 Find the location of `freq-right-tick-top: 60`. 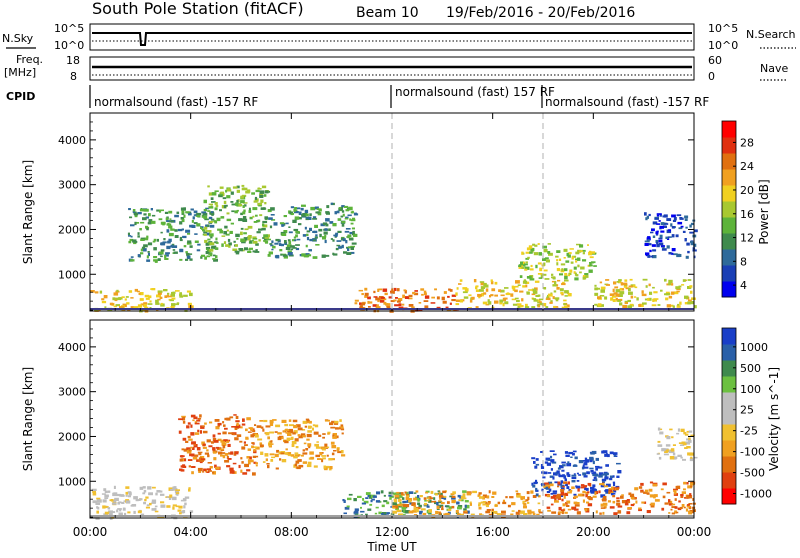

freq-right-tick-top: 60 is located at coordinates (715, 60).